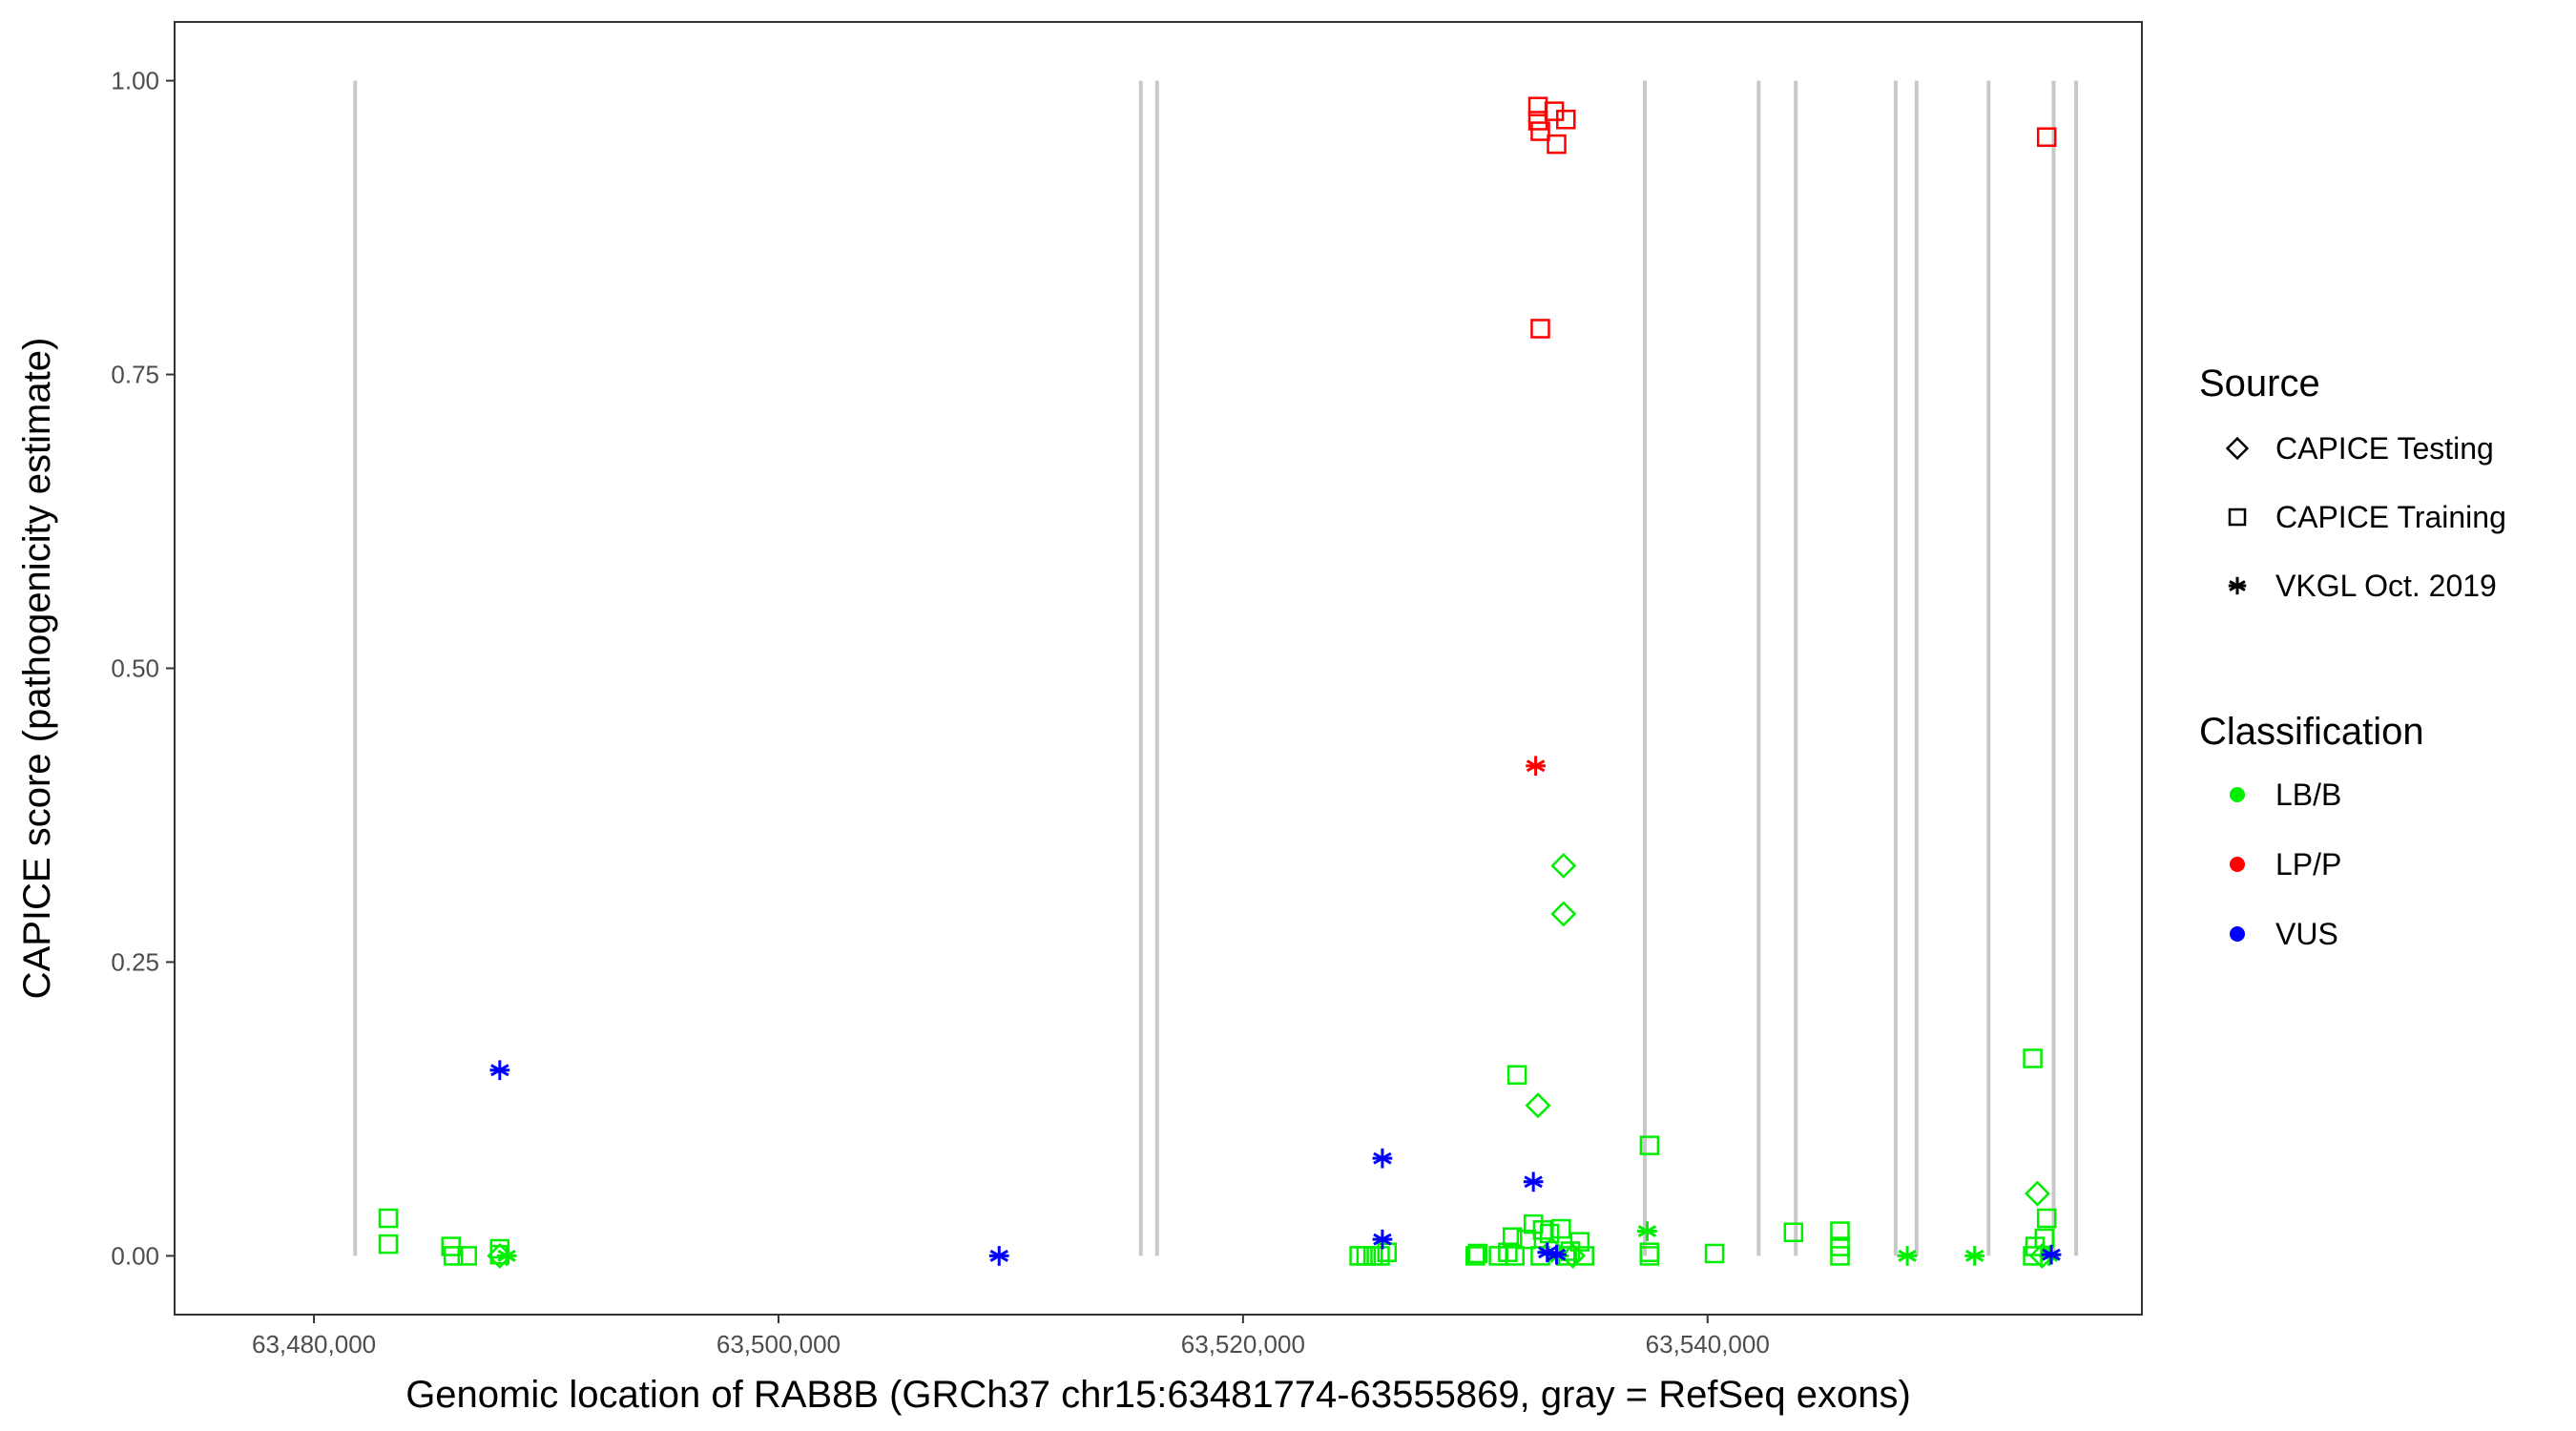 This screenshot has width=2576, height=1431. Describe the element at coordinates (2237, 795) in the screenshot. I see `legend-key-LB-B` at that location.